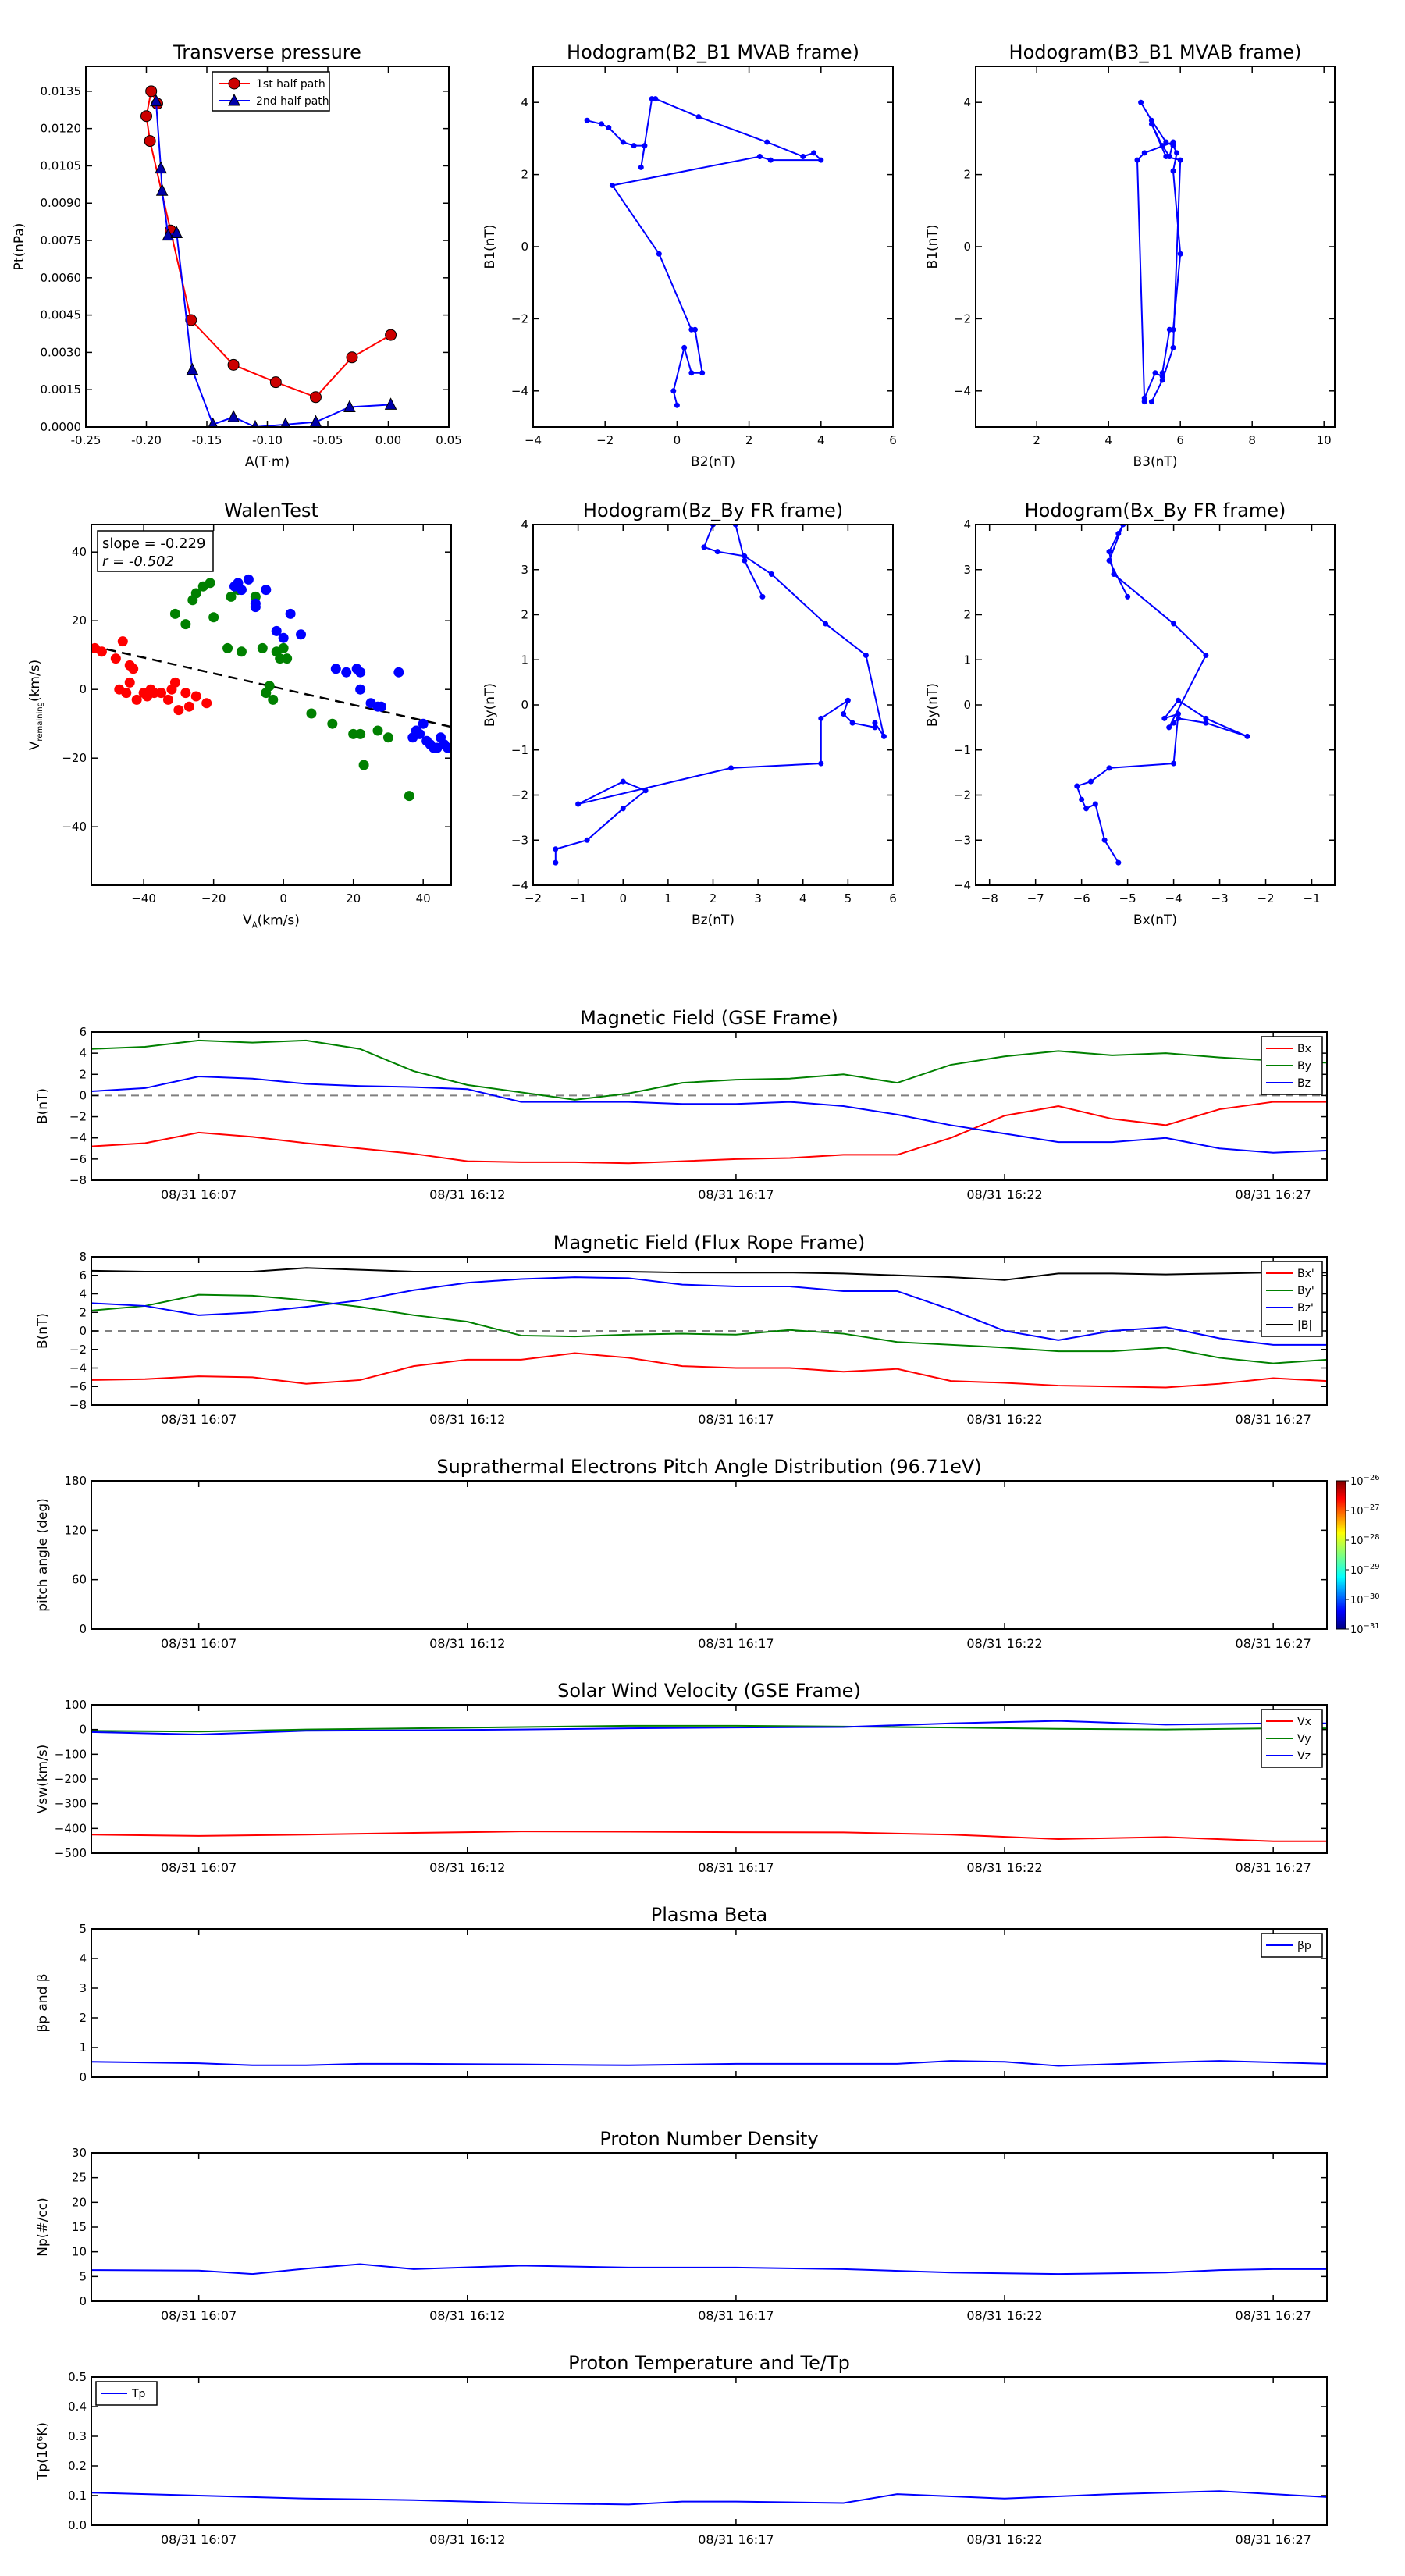  What do you see at coordinates (83, 1032) in the screenshot?
I see `y-tick-label-6: 6` at bounding box center [83, 1032].